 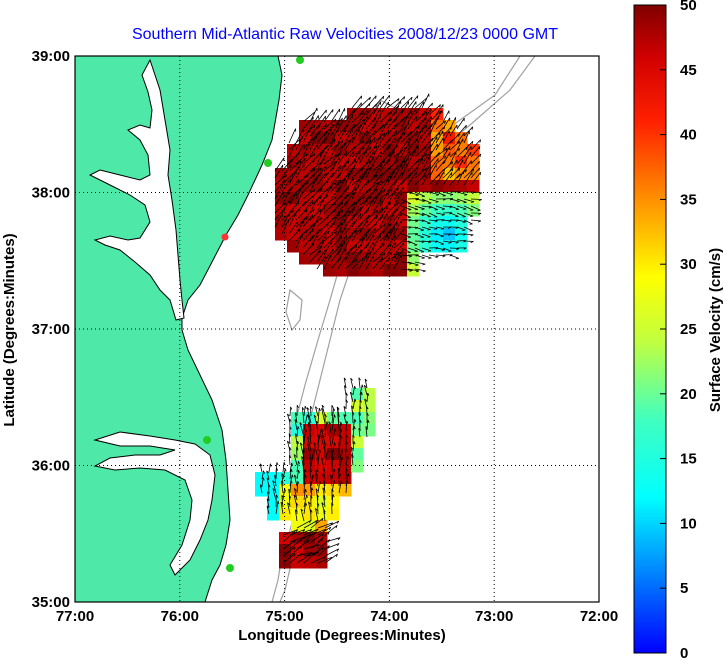 I want to click on y-tick-label: 35:00, so click(x=51, y=602).